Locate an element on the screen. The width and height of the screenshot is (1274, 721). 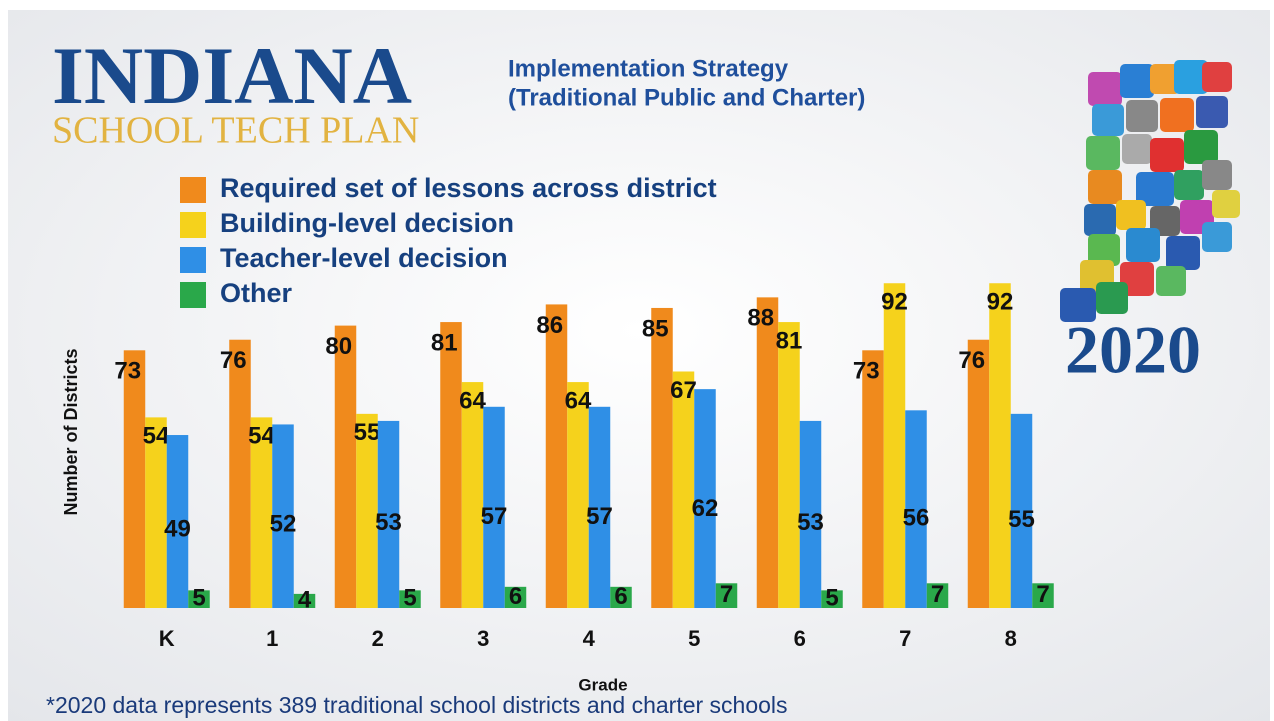
legend-label: Teacher-level decision is located at coordinates (364, 258).